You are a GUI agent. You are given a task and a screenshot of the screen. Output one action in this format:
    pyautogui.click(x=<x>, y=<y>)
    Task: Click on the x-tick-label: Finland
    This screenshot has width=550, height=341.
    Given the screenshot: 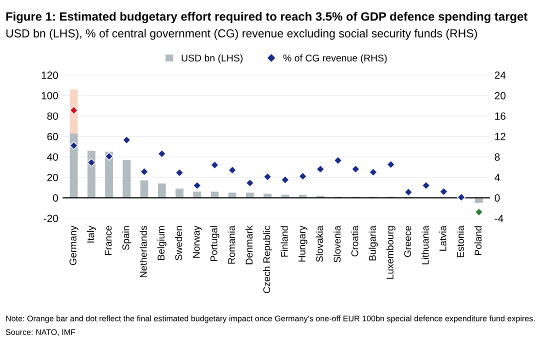 What is the action you would take?
    pyautogui.click(x=284, y=241)
    